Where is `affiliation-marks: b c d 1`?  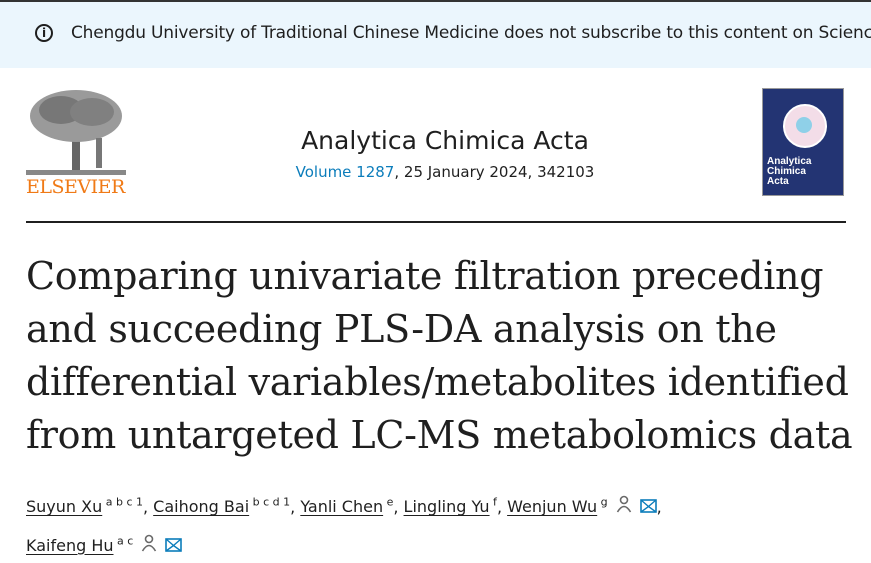 affiliation-marks: b c d 1 is located at coordinates (270, 502).